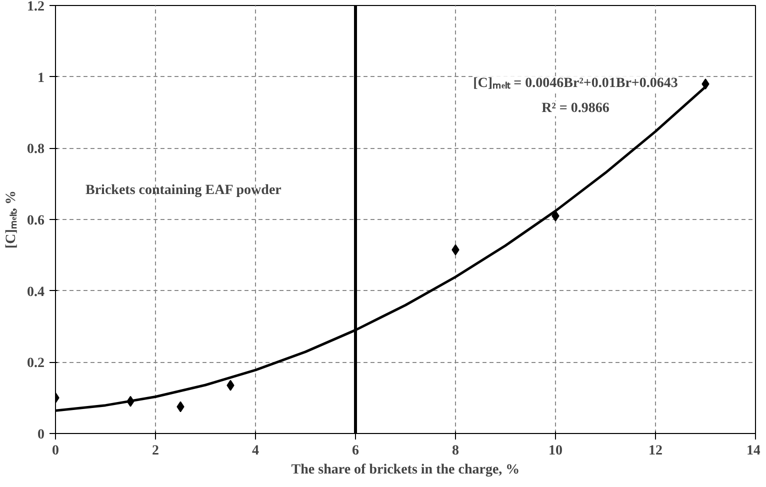  What do you see at coordinates (255, 451) in the screenshot?
I see `x-tick-label: 4` at bounding box center [255, 451].